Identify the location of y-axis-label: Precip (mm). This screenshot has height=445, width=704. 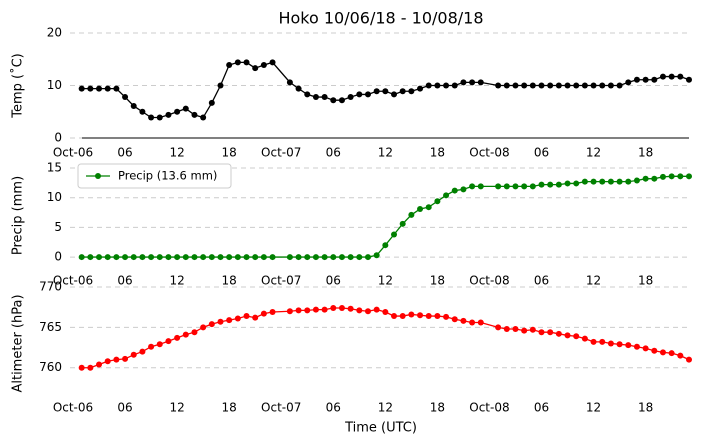
(18, 215).